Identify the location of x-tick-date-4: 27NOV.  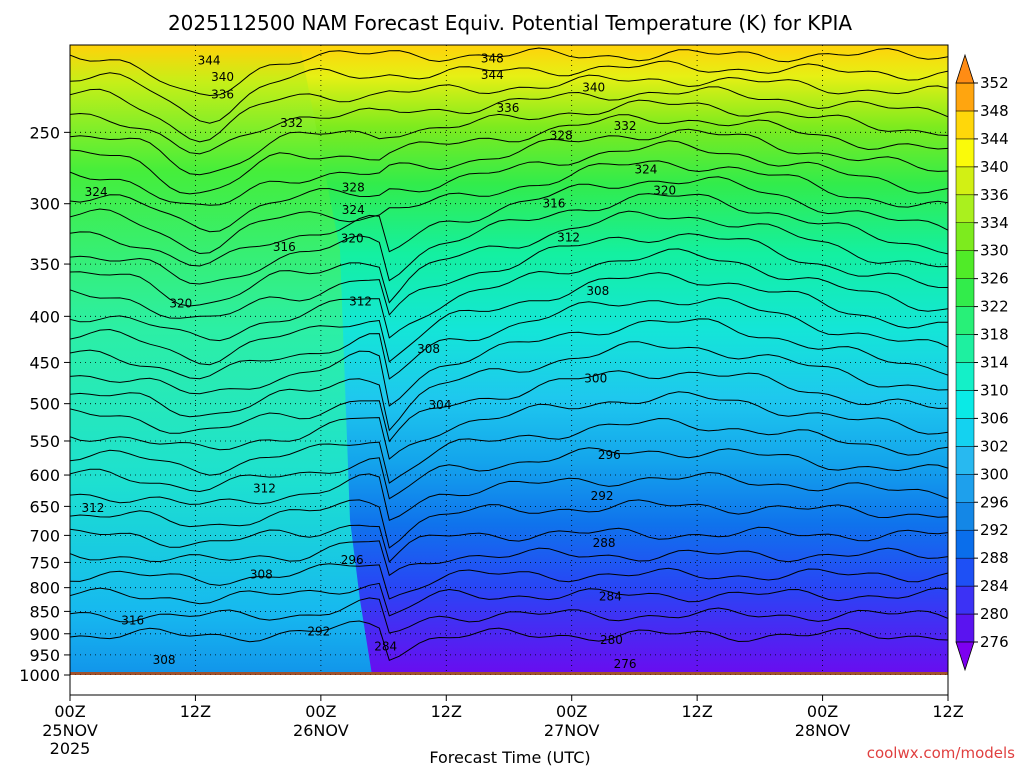
(572, 730).